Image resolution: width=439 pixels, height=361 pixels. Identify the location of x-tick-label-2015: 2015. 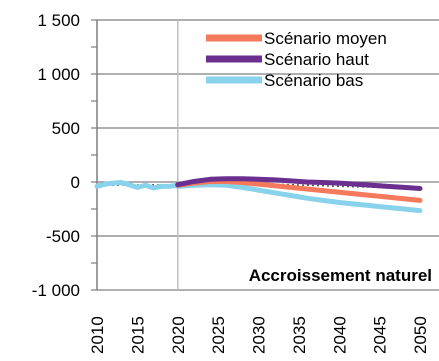
(137, 335).